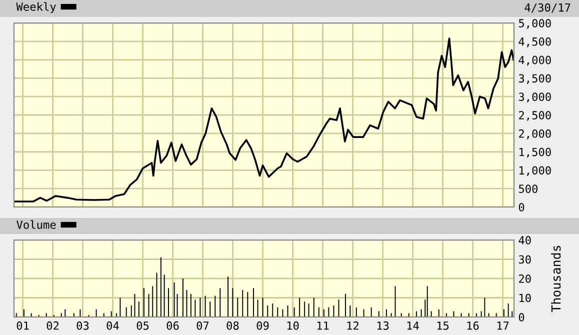  What do you see at coordinates (413, 326) in the screenshot?
I see `x-tick-label: 14` at bounding box center [413, 326].